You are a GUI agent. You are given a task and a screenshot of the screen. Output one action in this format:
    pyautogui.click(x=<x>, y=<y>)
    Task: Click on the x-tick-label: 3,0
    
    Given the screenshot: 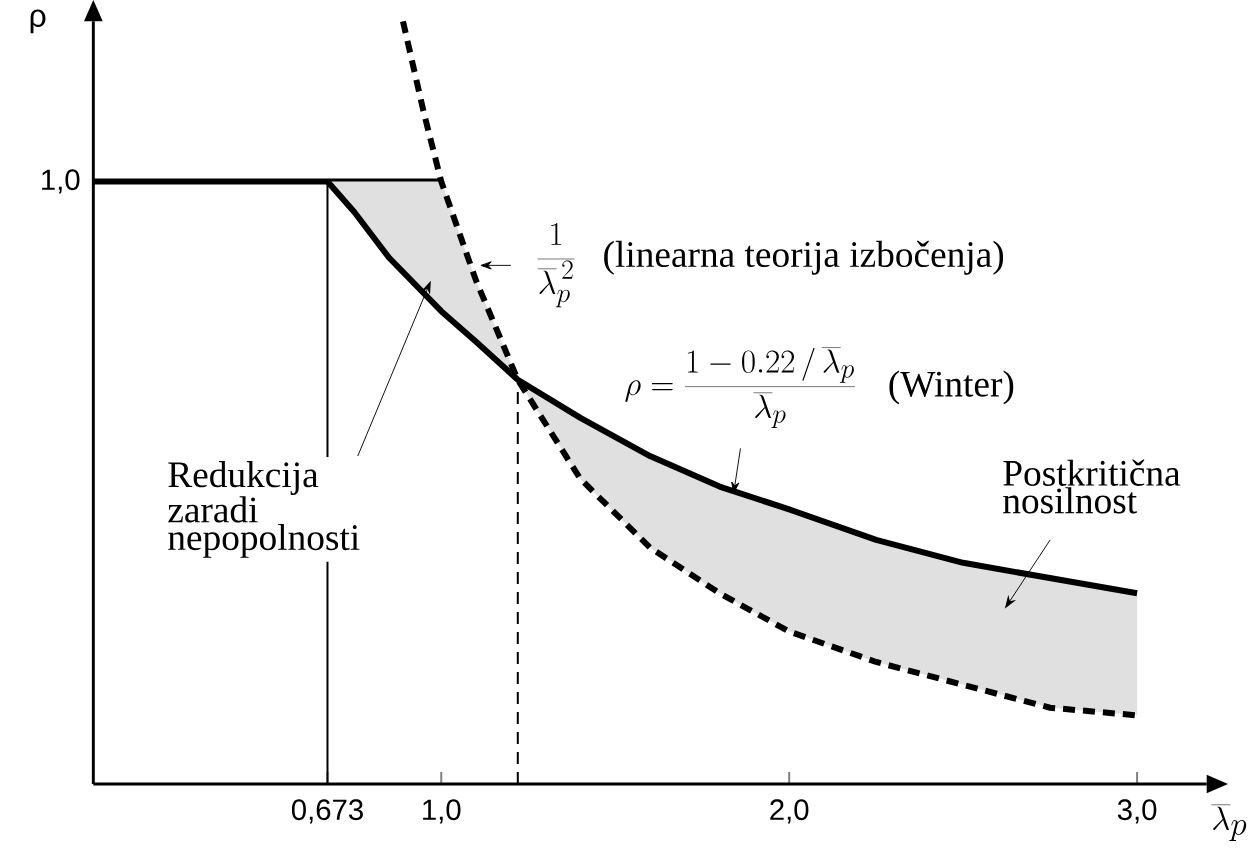 What is the action you would take?
    pyautogui.click(x=1137, y=811)
    